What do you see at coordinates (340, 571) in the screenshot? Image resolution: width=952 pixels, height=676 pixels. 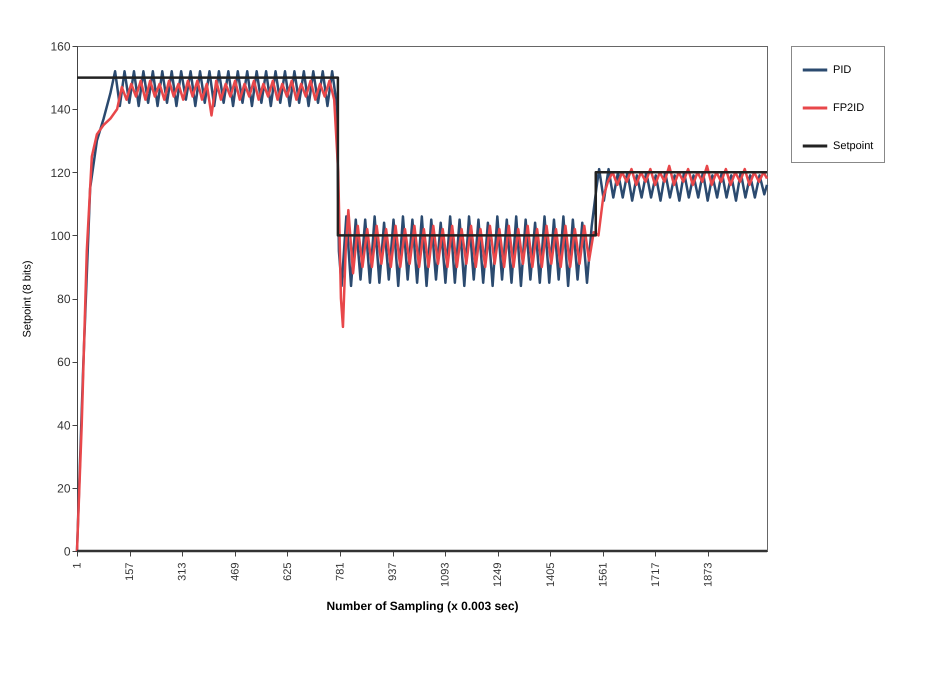 I see `x-tick-label: 781` at bounding box center [340, 571].